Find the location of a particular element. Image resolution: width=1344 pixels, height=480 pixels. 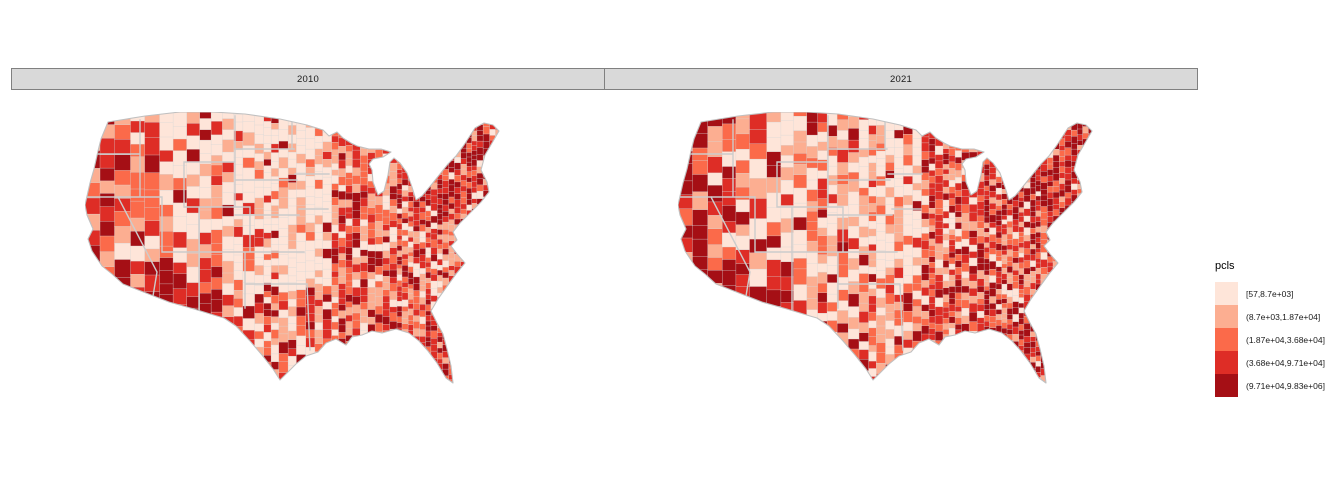

legend-item-label: (9.71e+04,9.83e+06] is located at coordinates (1285, 385).